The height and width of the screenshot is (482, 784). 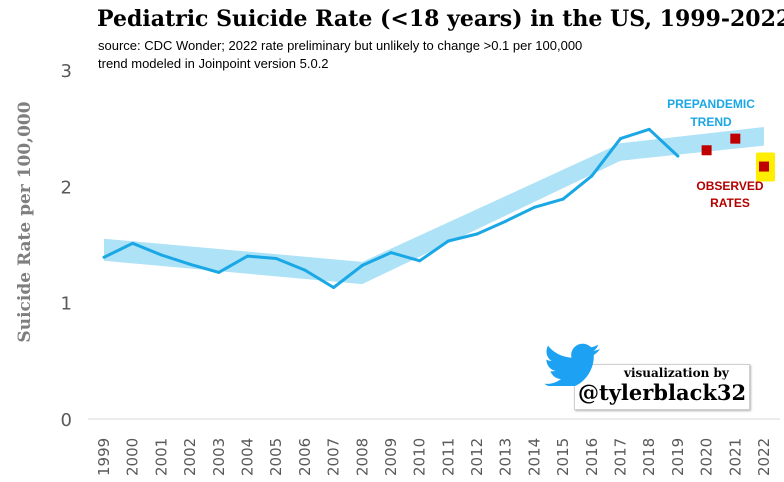 I want to click on x-tick-label: 2005, so click(x=276, y=457).